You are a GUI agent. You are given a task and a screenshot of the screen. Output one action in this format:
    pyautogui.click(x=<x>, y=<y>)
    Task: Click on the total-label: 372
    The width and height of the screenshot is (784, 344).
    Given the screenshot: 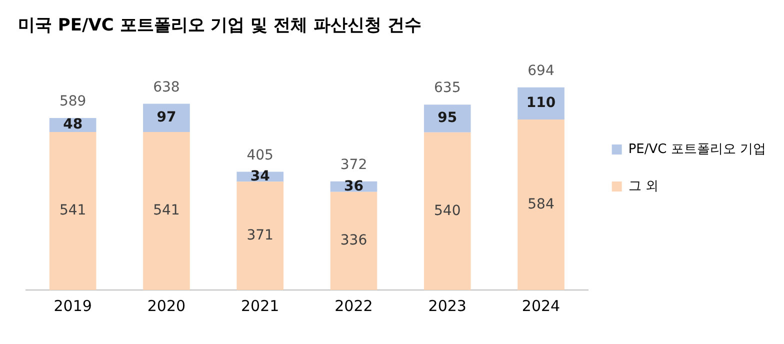 What is the action you would take?
    pyautogui.click(x=354, y=165)
    